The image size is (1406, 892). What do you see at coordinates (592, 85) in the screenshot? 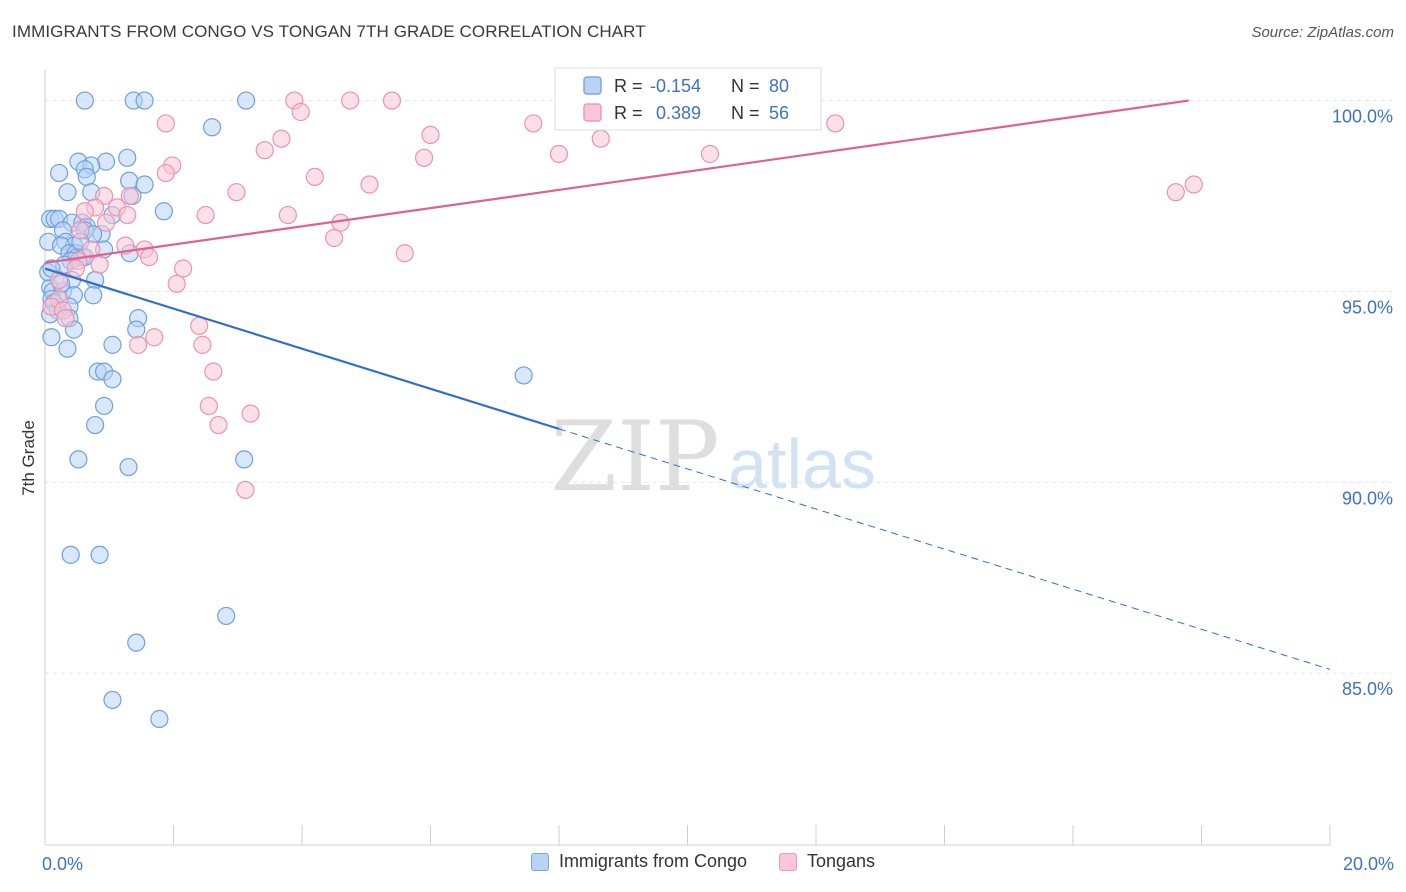
I see `stats-legend-swatch-blue` at bounding box center [592, 85].